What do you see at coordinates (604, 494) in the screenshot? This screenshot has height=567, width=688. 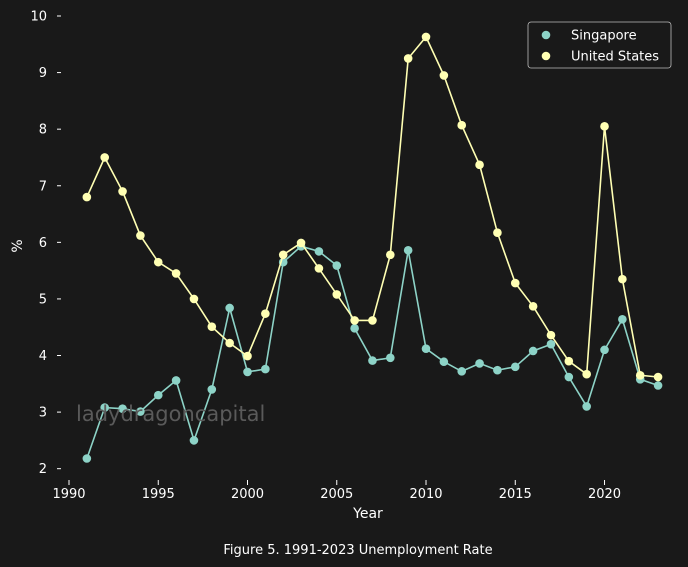 I see `x-tick-label: 2020` at bounding box center [604, 494].